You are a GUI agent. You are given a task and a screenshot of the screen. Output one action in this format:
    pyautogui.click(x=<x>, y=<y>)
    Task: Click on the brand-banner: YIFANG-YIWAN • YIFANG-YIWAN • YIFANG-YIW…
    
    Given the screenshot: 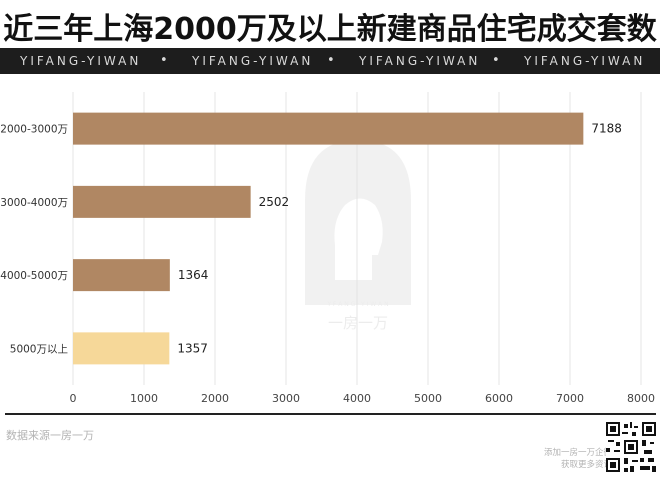 What is the action you would take?
    pyautogui.click(x=330, y=61)
    